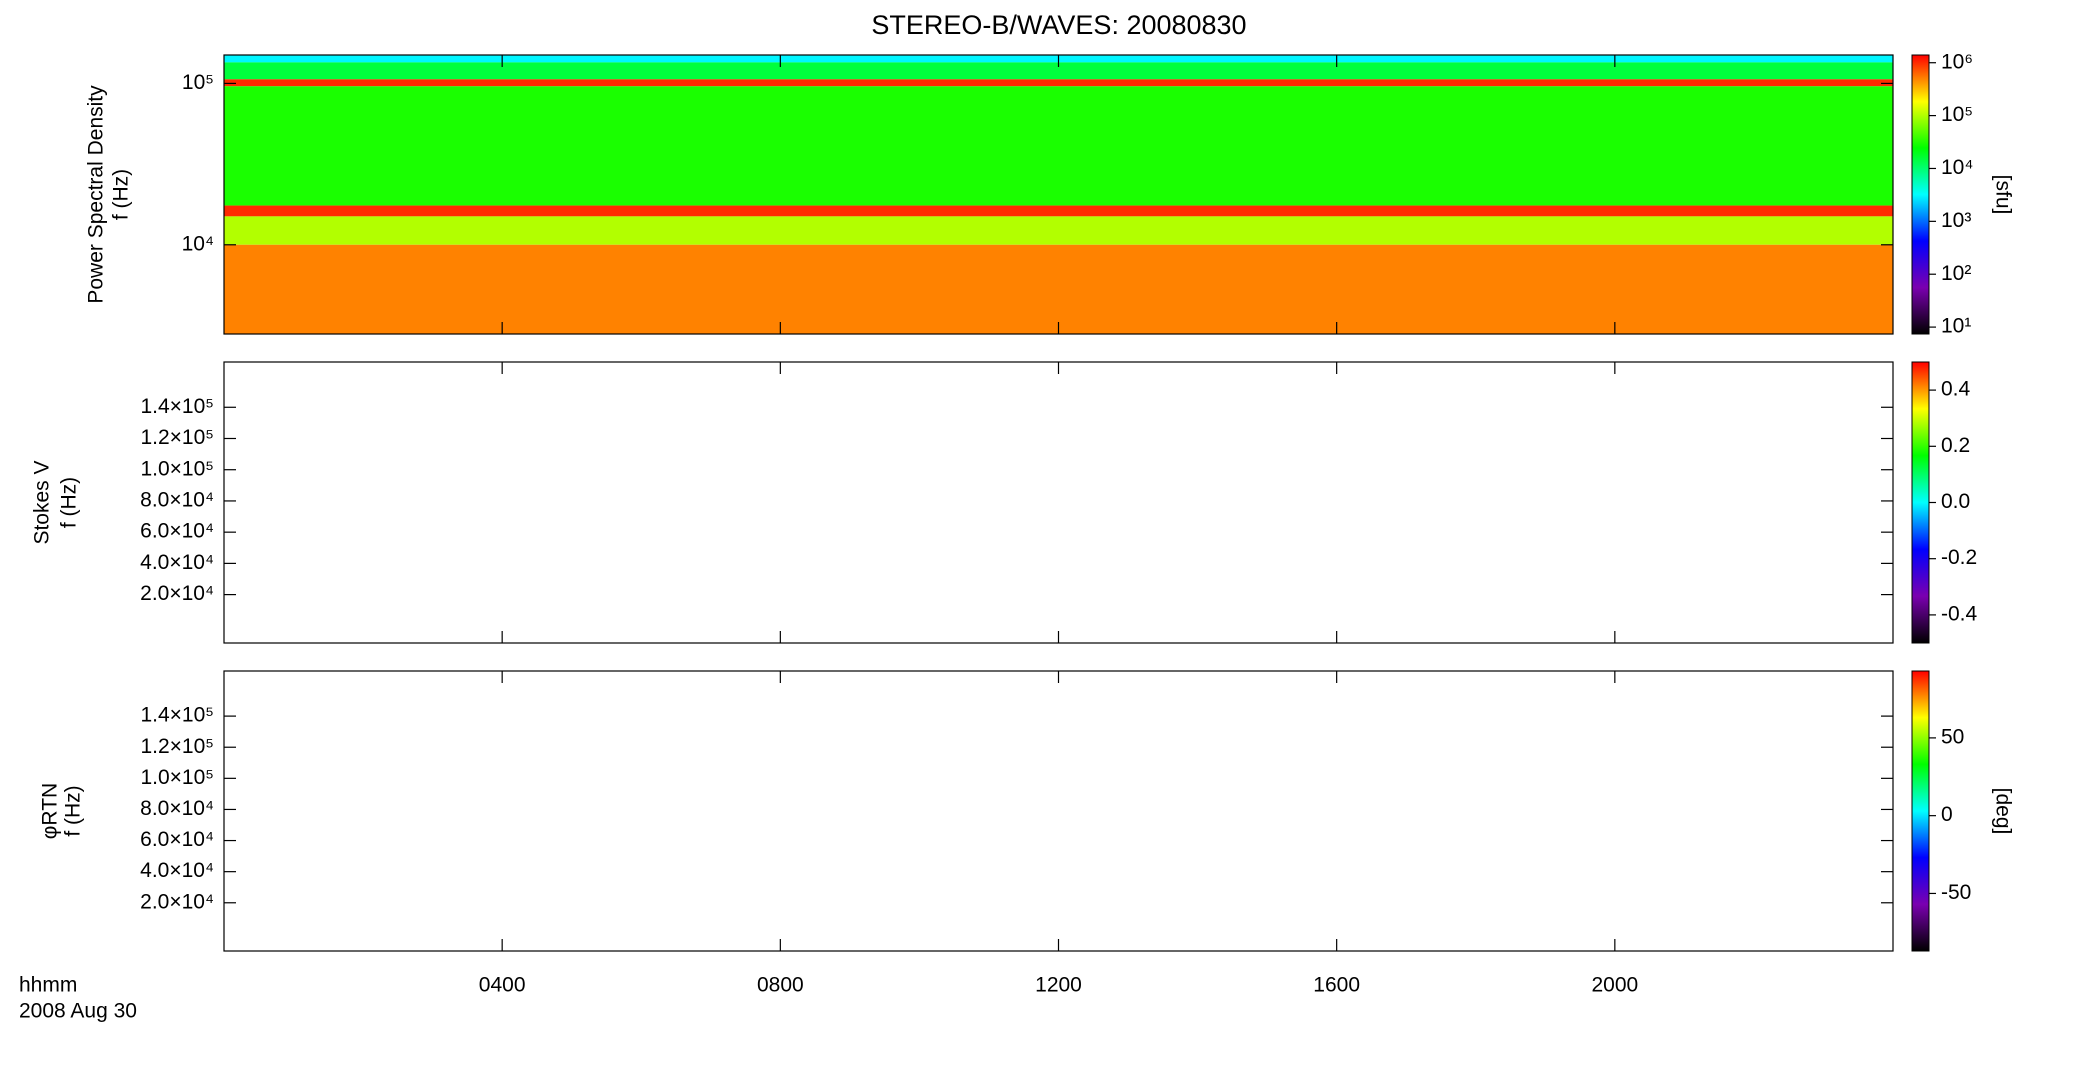  What do you see at coordinates (1956, 892) in the screenshot?
I see `colorbar-tick-label: -50` at bounding box center [1956, 892].